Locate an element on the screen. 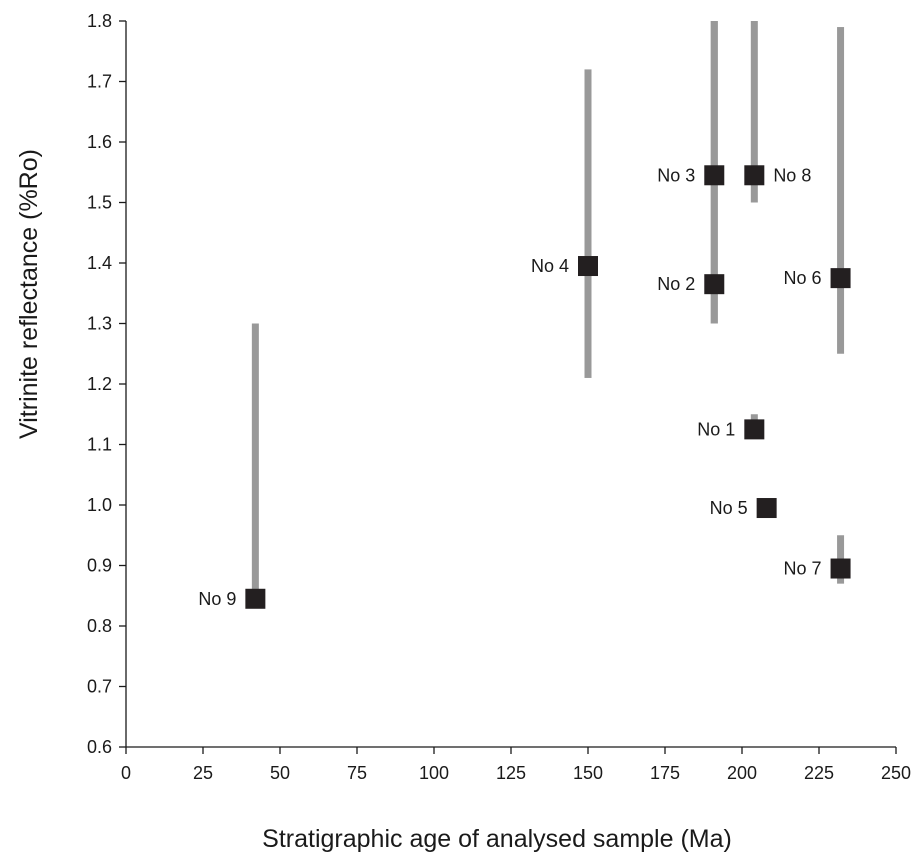 The image size is (924, 862). y-axis-title: Vitrinite reflectance (%Ro) is located at coordinates (29, 294).